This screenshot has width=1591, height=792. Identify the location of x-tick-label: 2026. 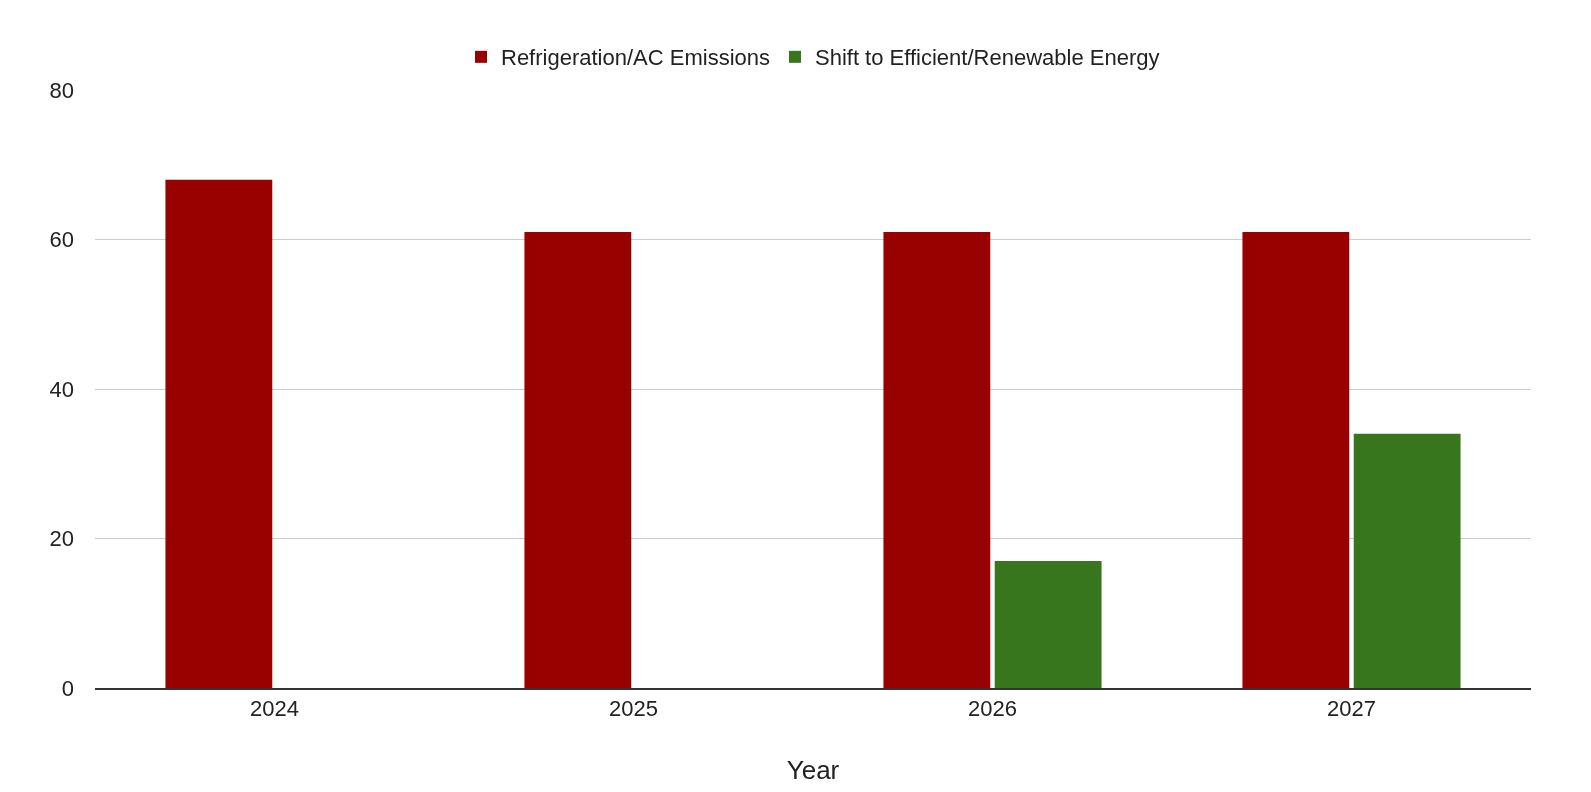
(992, 709).